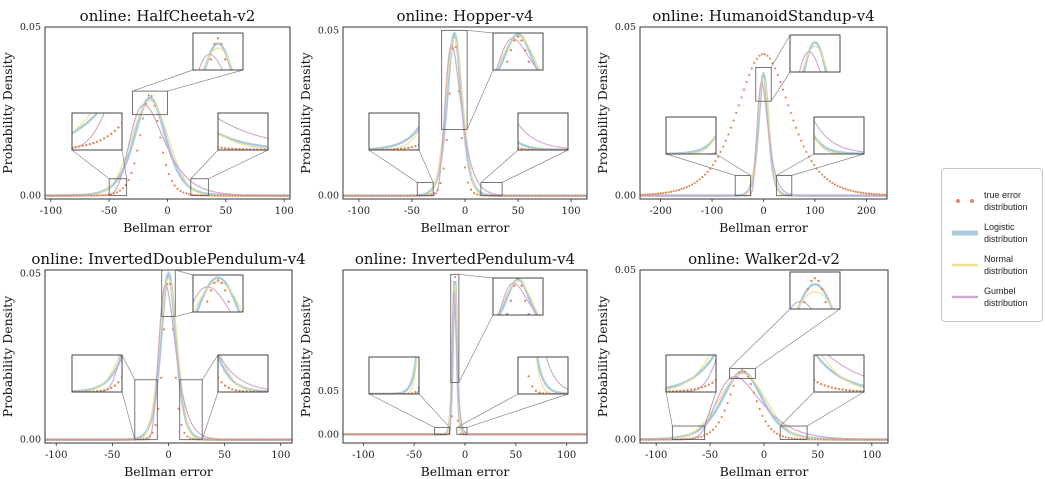 The width and height of the screenshot is (1045, 479). Describe the element at coordinates (51, 211) in the screenshot. I see `x-tick-label: -100` at that location.